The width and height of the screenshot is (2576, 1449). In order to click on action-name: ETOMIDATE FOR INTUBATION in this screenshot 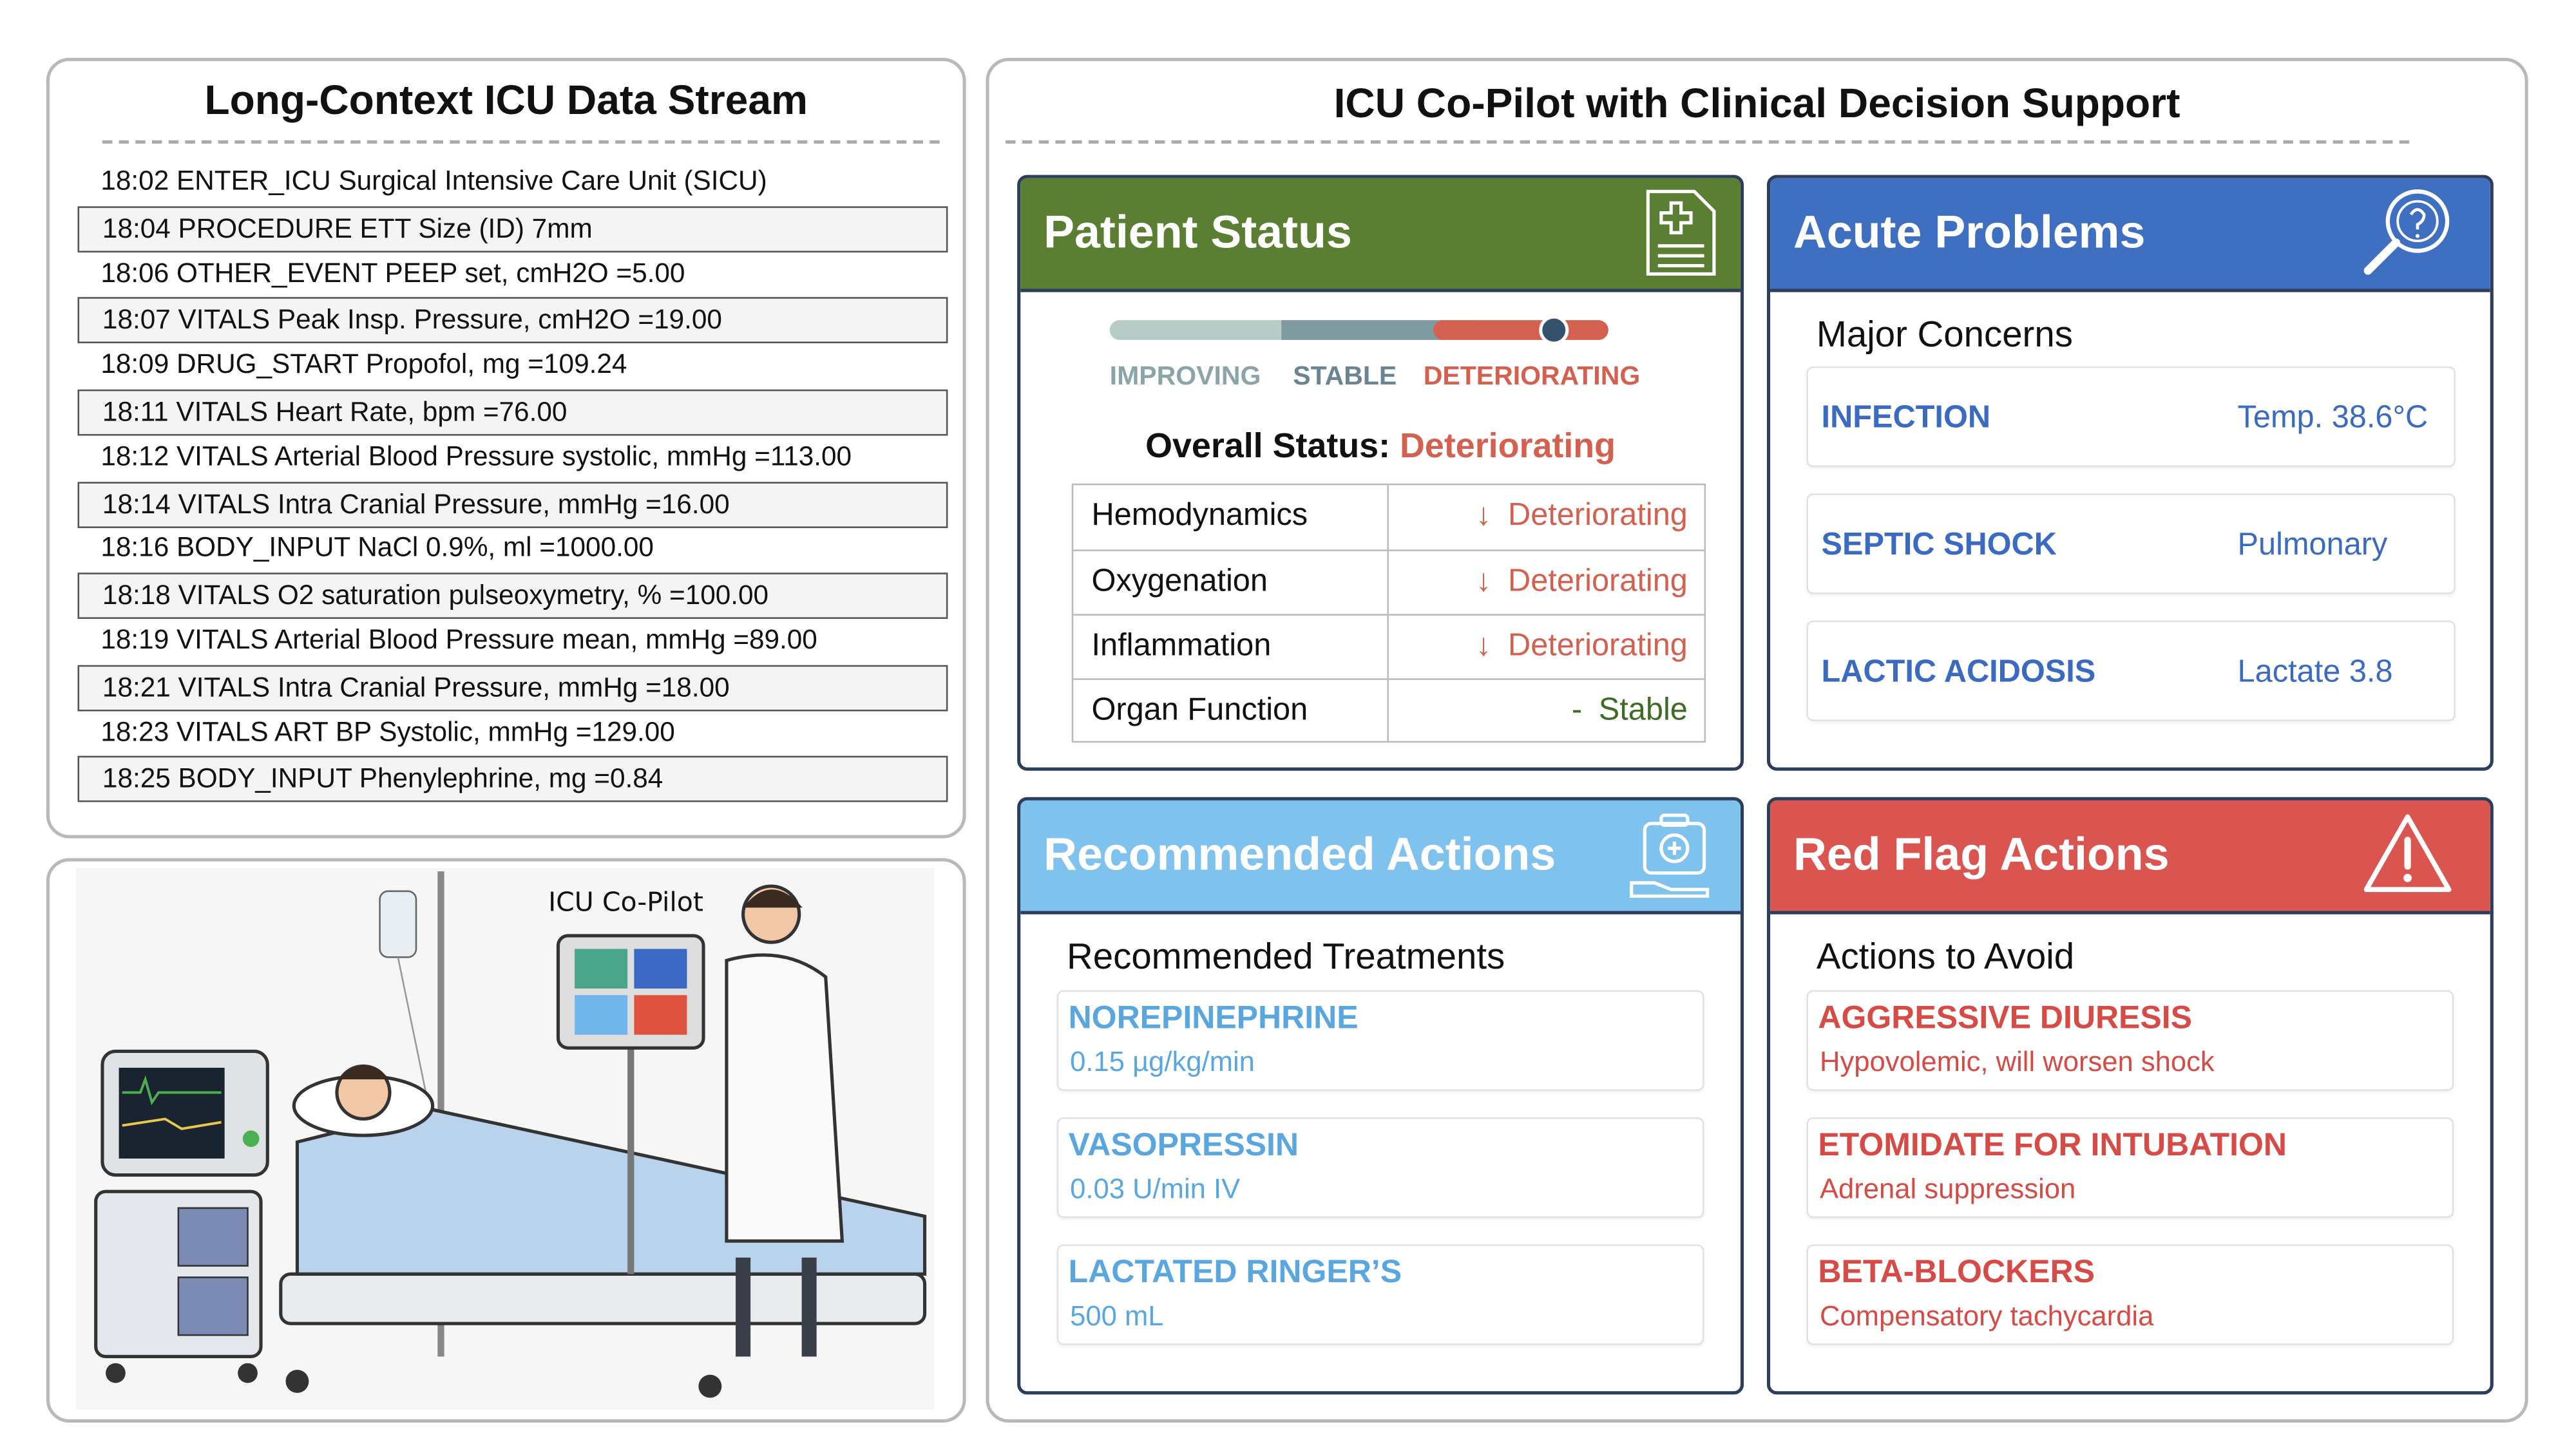, I will do `click(2052, 1145)`.